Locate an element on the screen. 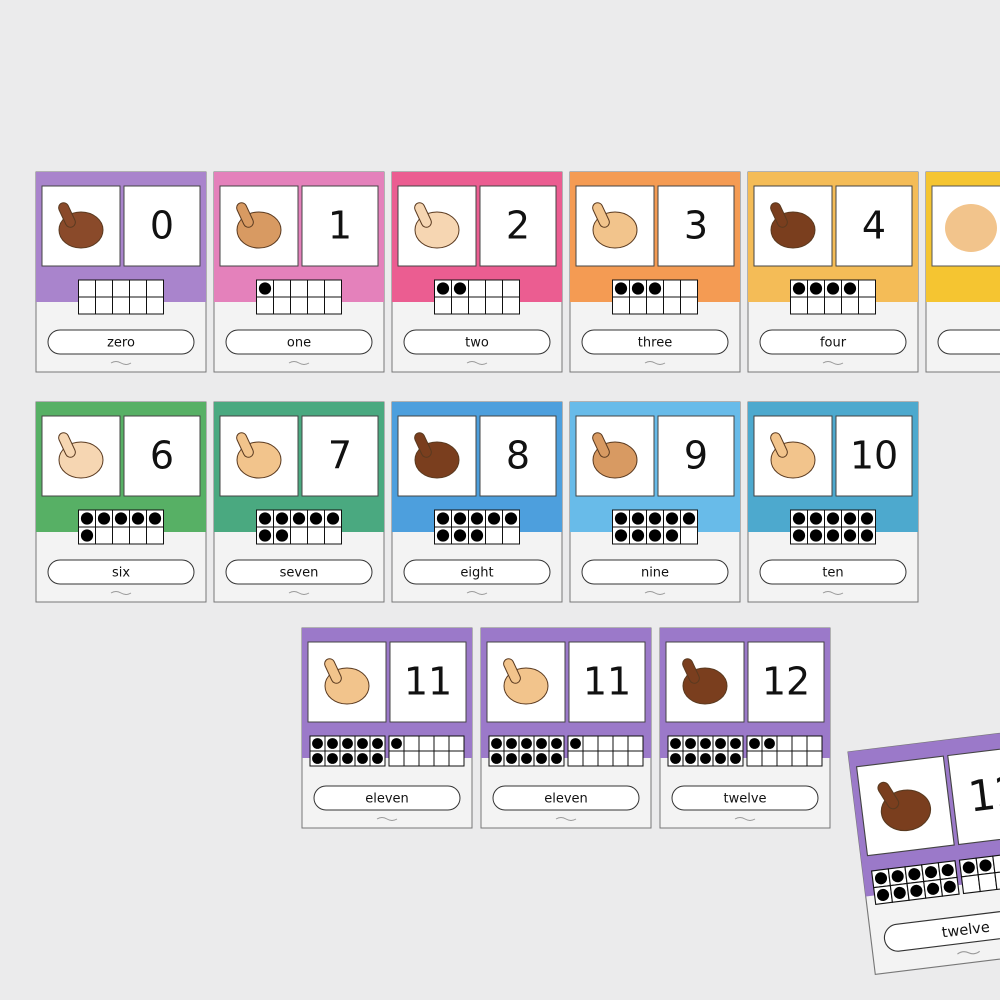 This screenshot has width=1000, height=1000. numeral: 2 is located at coordinates (518, 226).